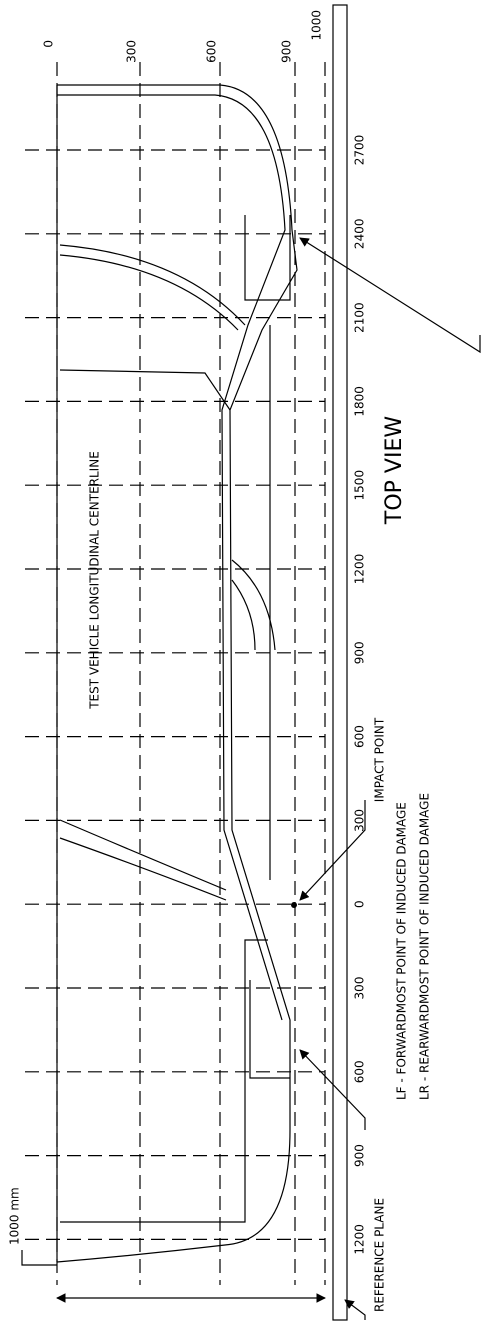 The image size is (495, 1328). What do you see at coordinates (287, 51) in the screenshot?
I see `lateral-tick-label: 900` at bounding box center [287, 51].